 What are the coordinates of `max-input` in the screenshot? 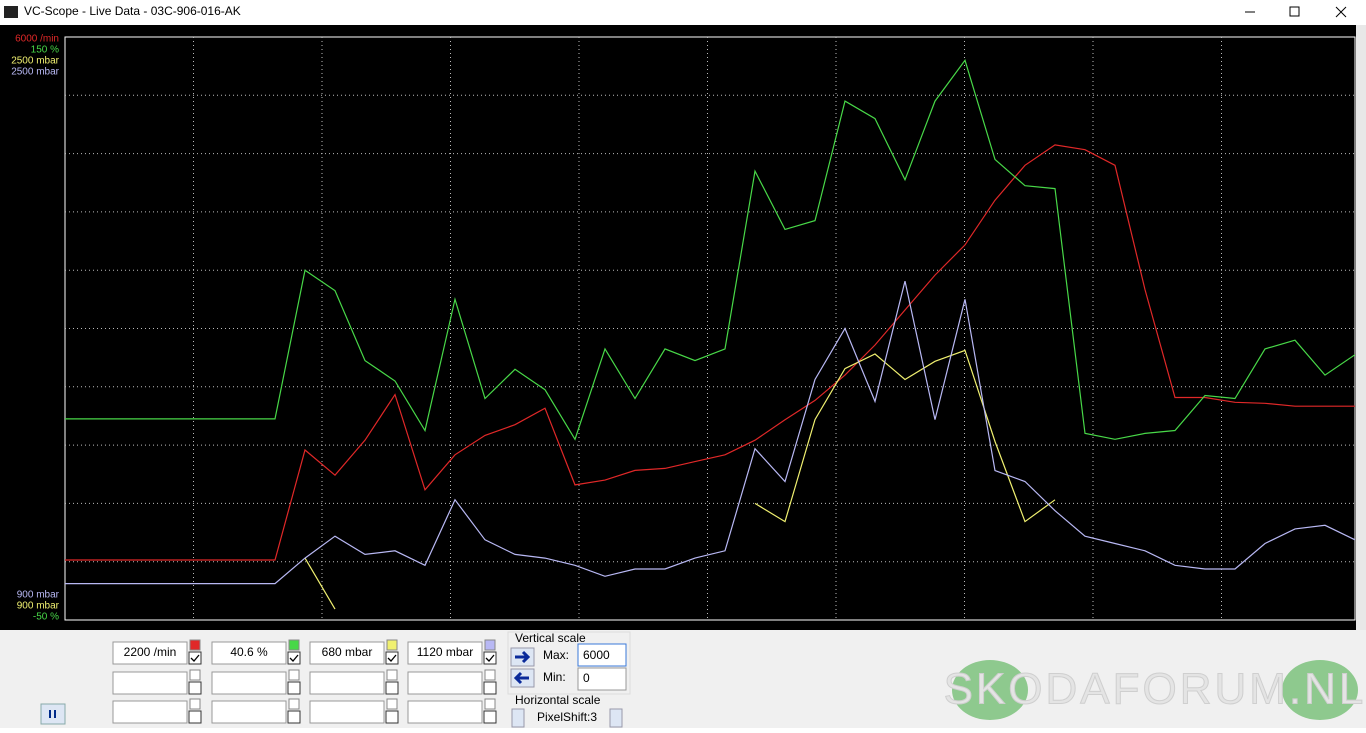 It's located at (602, 655).